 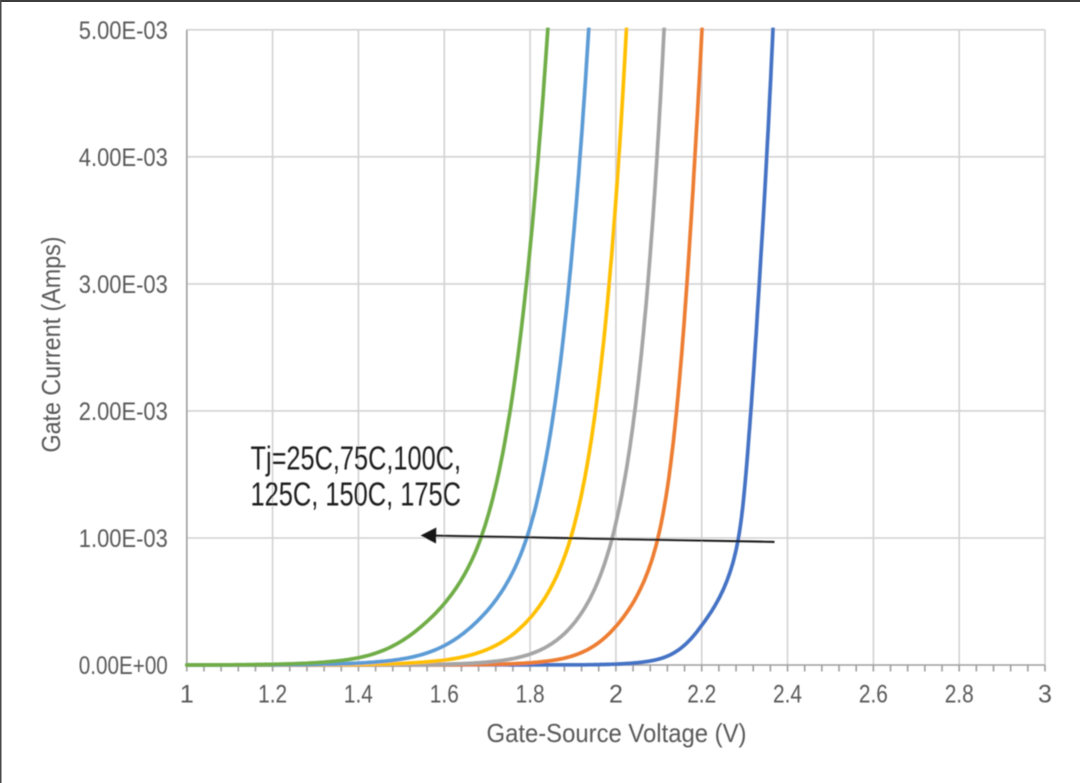 What do you see at coordinates (959, 695) in the screenshot?
I see `svg-text: 2.8` at bounding box center [959, 695].